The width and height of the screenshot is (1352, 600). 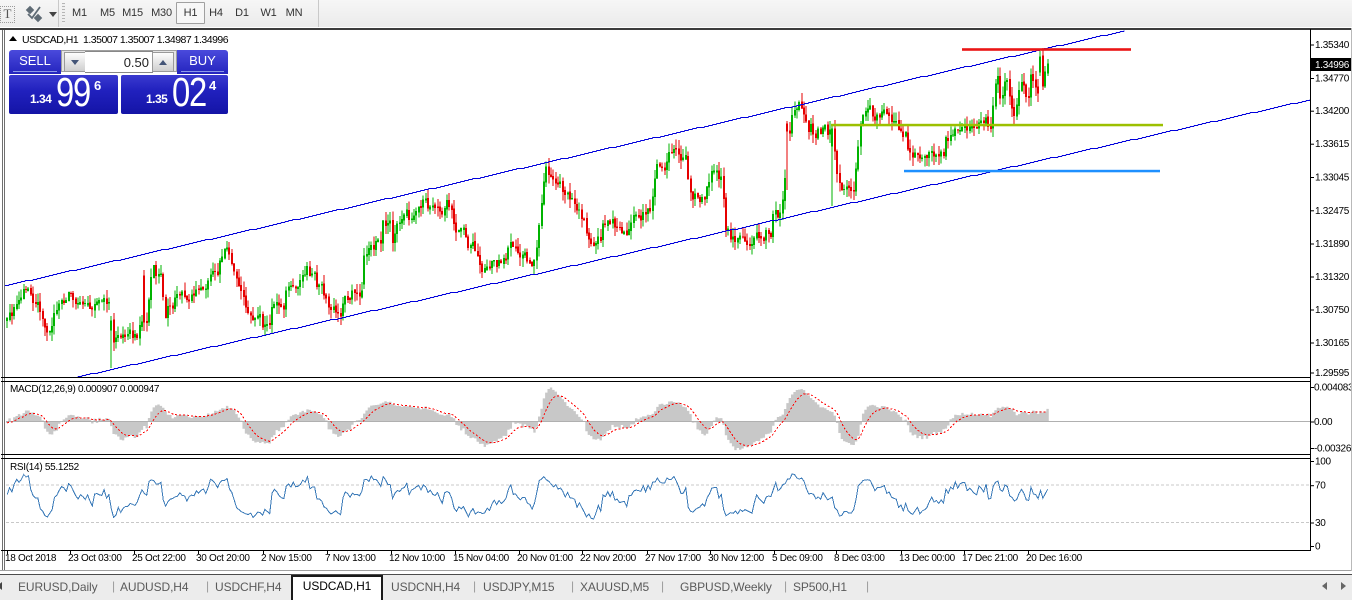 I want to click on svg-text: 20 Nov 01:00, so click(x=545, y=558).